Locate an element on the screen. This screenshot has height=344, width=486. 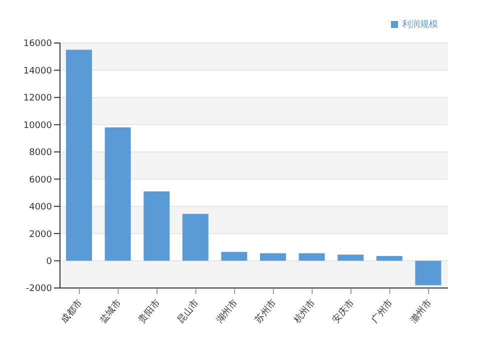
y-tick-label: -2000 is located at coordinates (39, 289).